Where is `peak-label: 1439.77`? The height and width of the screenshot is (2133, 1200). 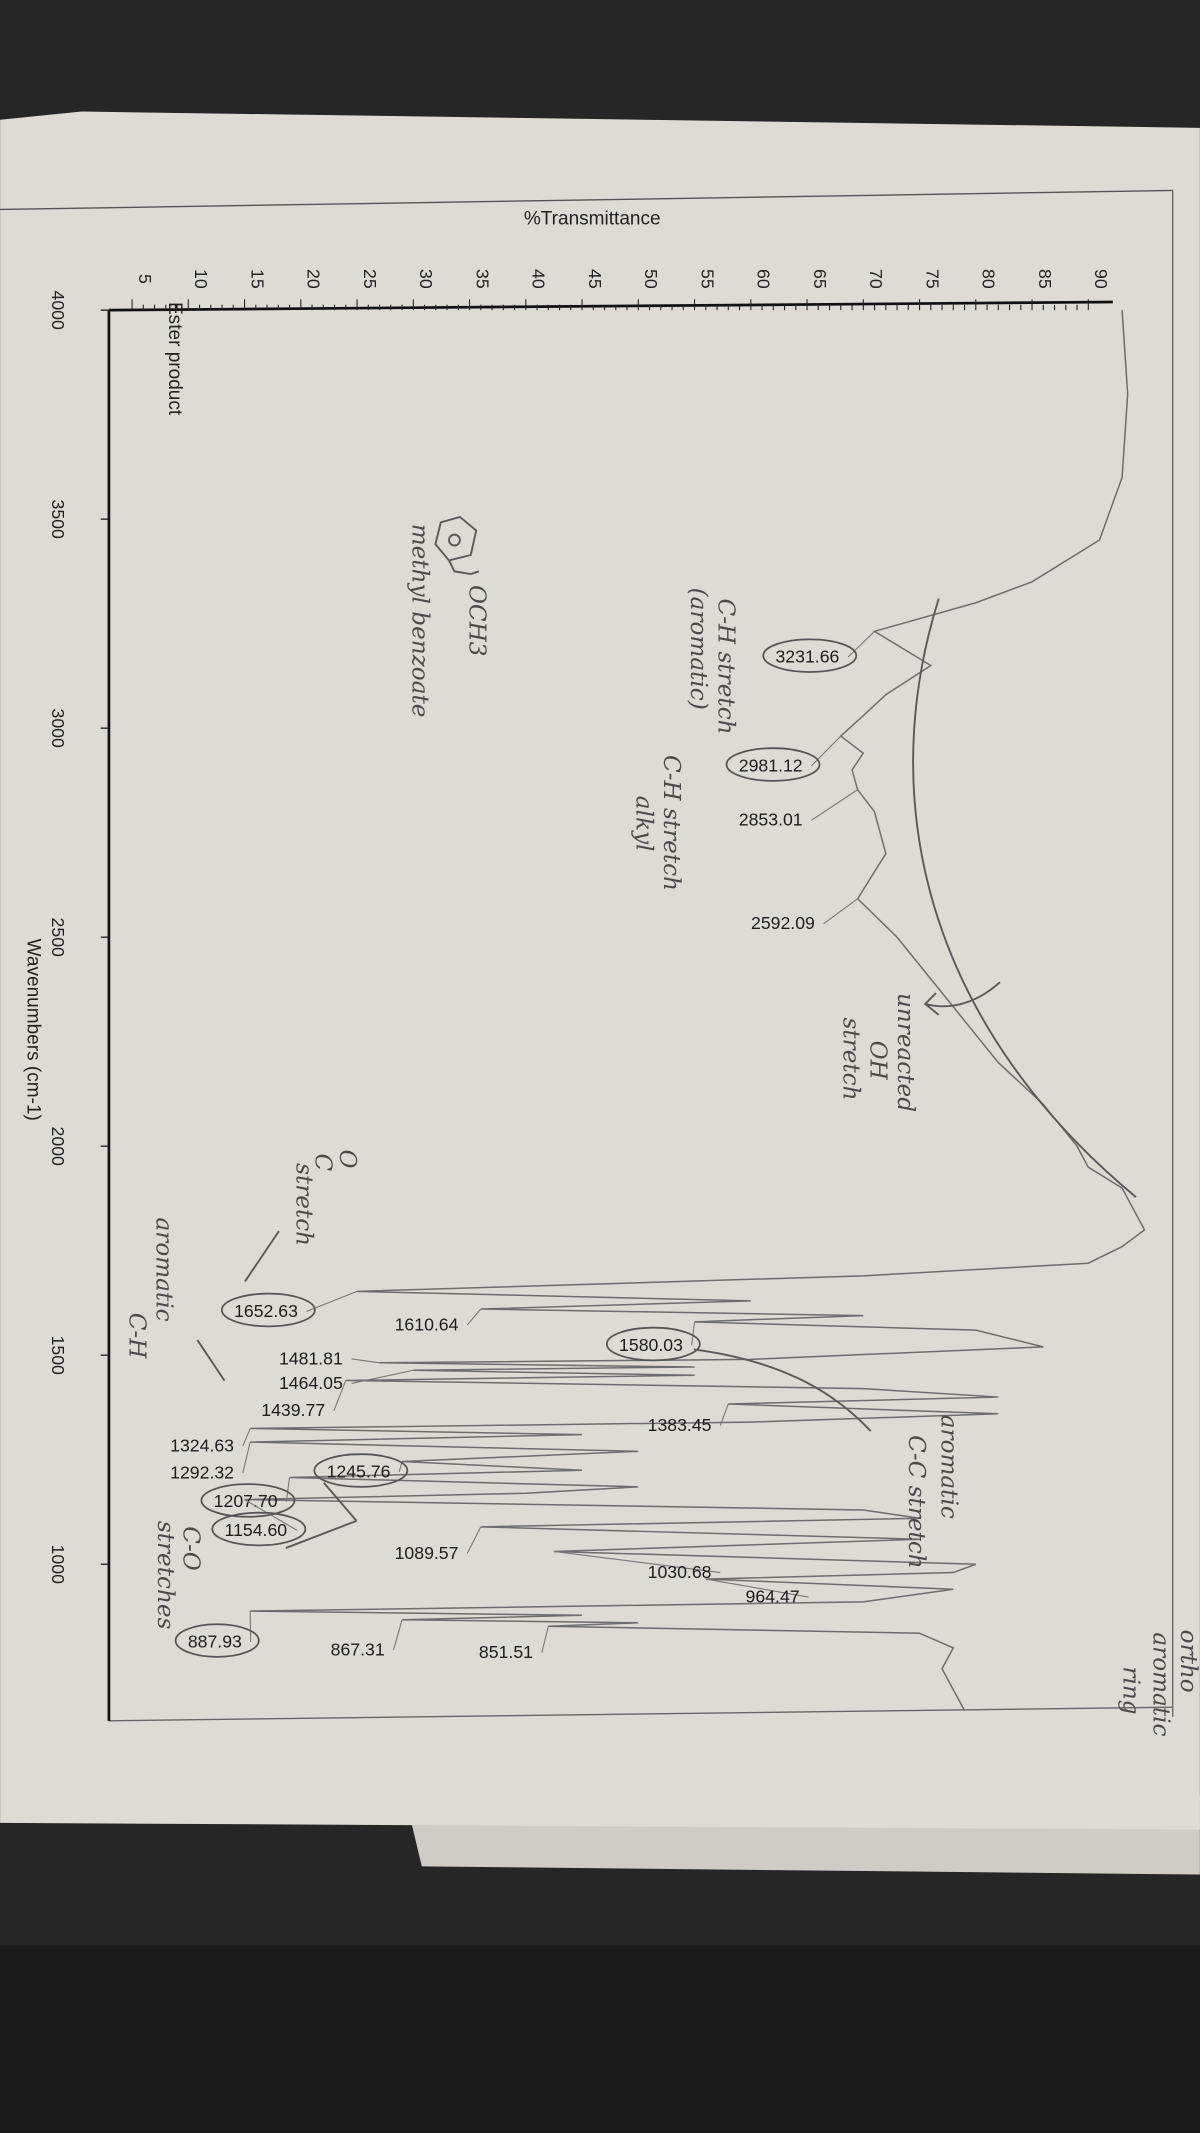
peak-label: 1439.77 is located at coordinates (293, 1410).